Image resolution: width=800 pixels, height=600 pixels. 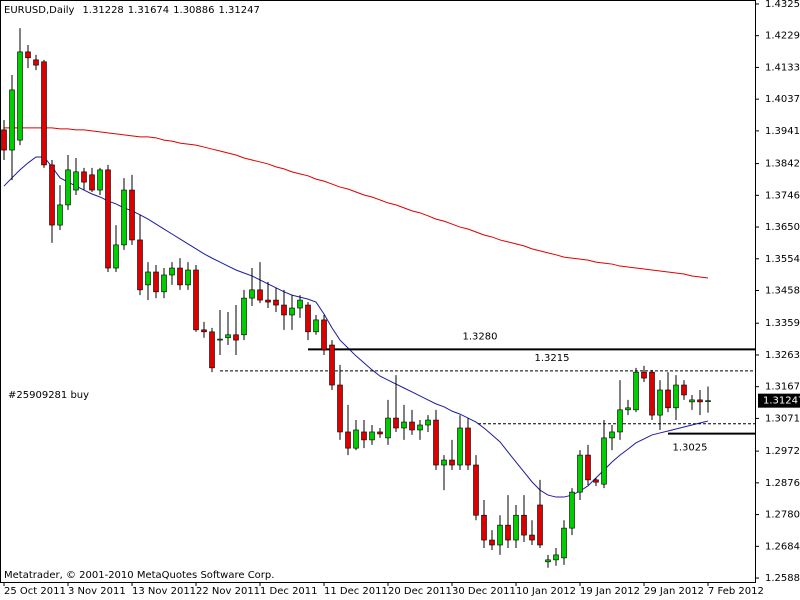 I want to click on price-tag, so click(x=779, y=400).